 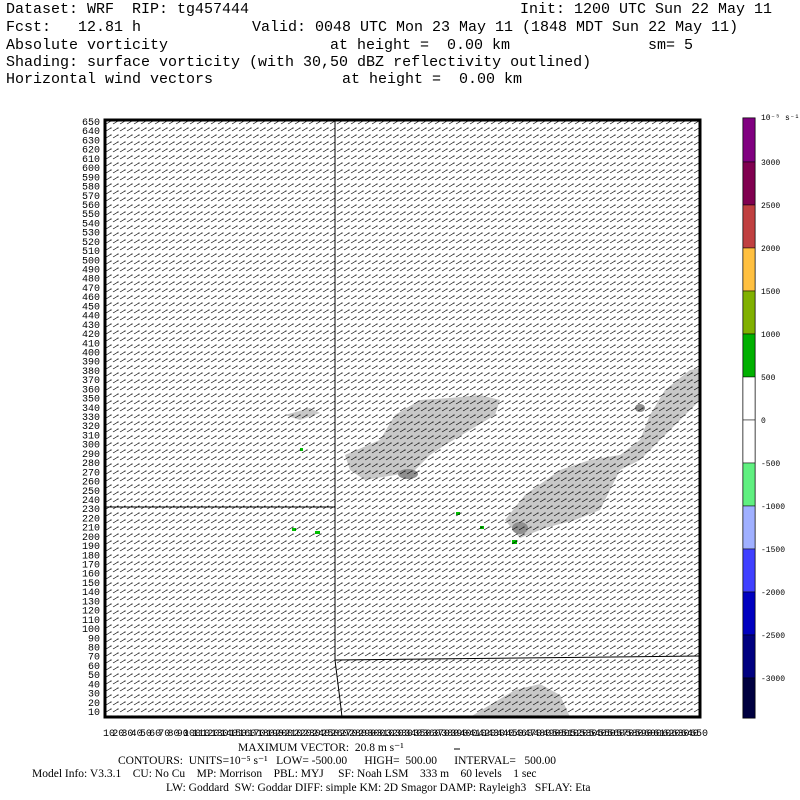 I want to click on x-tick-label: 260, so click(x=339, y=734).